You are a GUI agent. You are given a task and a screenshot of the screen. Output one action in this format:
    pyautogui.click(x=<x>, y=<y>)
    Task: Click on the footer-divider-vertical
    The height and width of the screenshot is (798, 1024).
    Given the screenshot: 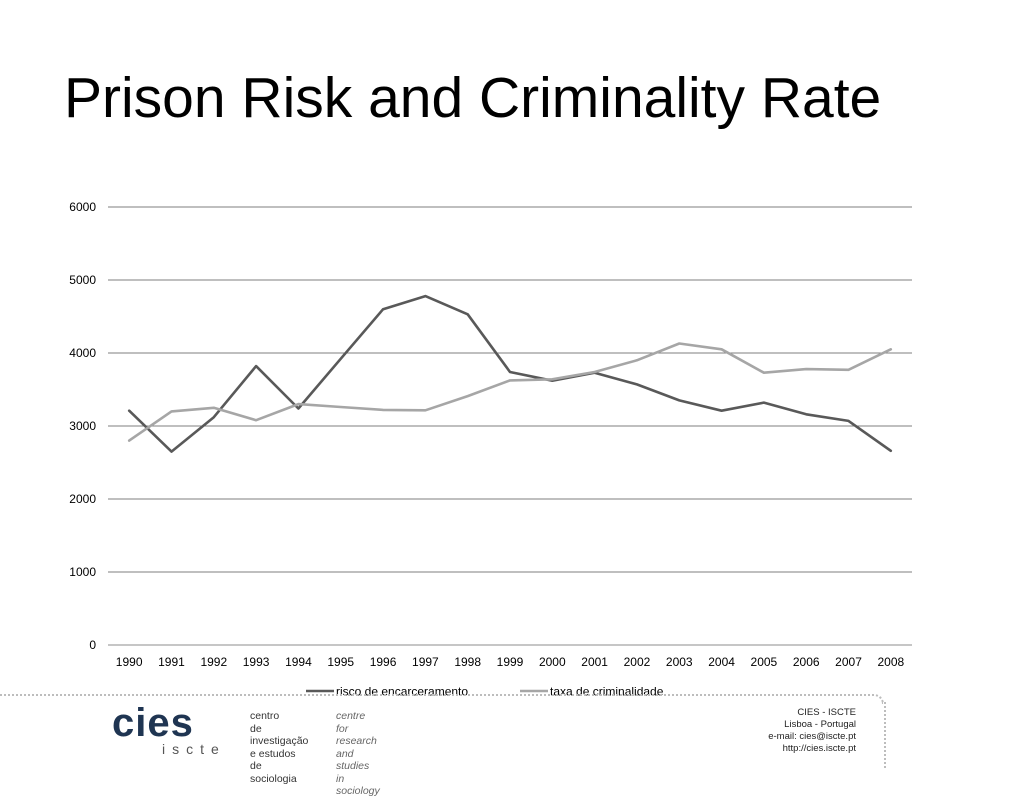 What is the action you would take?
    pyautogui.click(x=885, y=735)
    